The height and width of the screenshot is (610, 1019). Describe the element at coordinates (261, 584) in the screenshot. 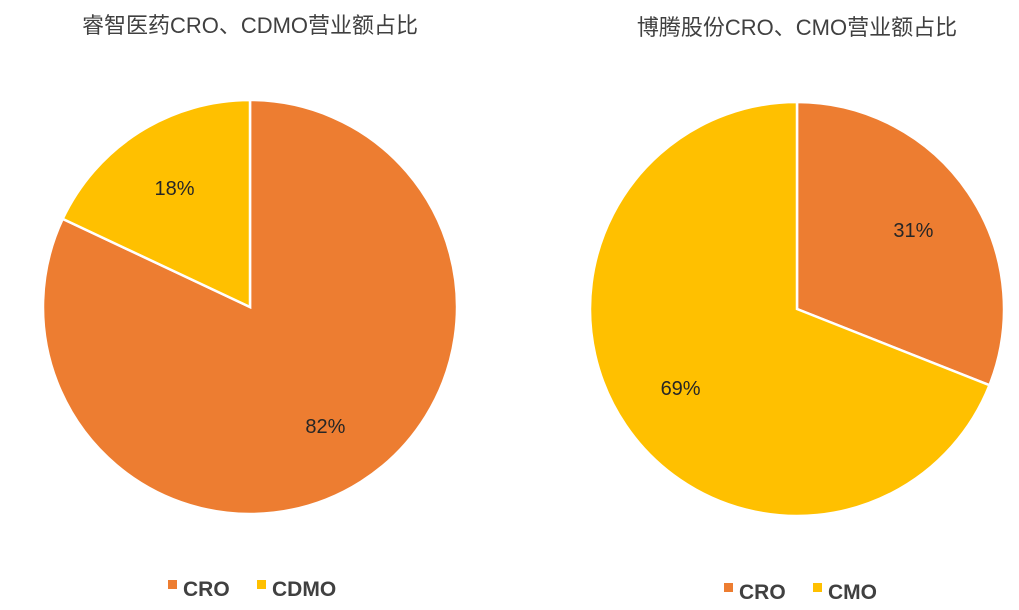

I see `chart-1-legend-swatch-cdmo` at that location.